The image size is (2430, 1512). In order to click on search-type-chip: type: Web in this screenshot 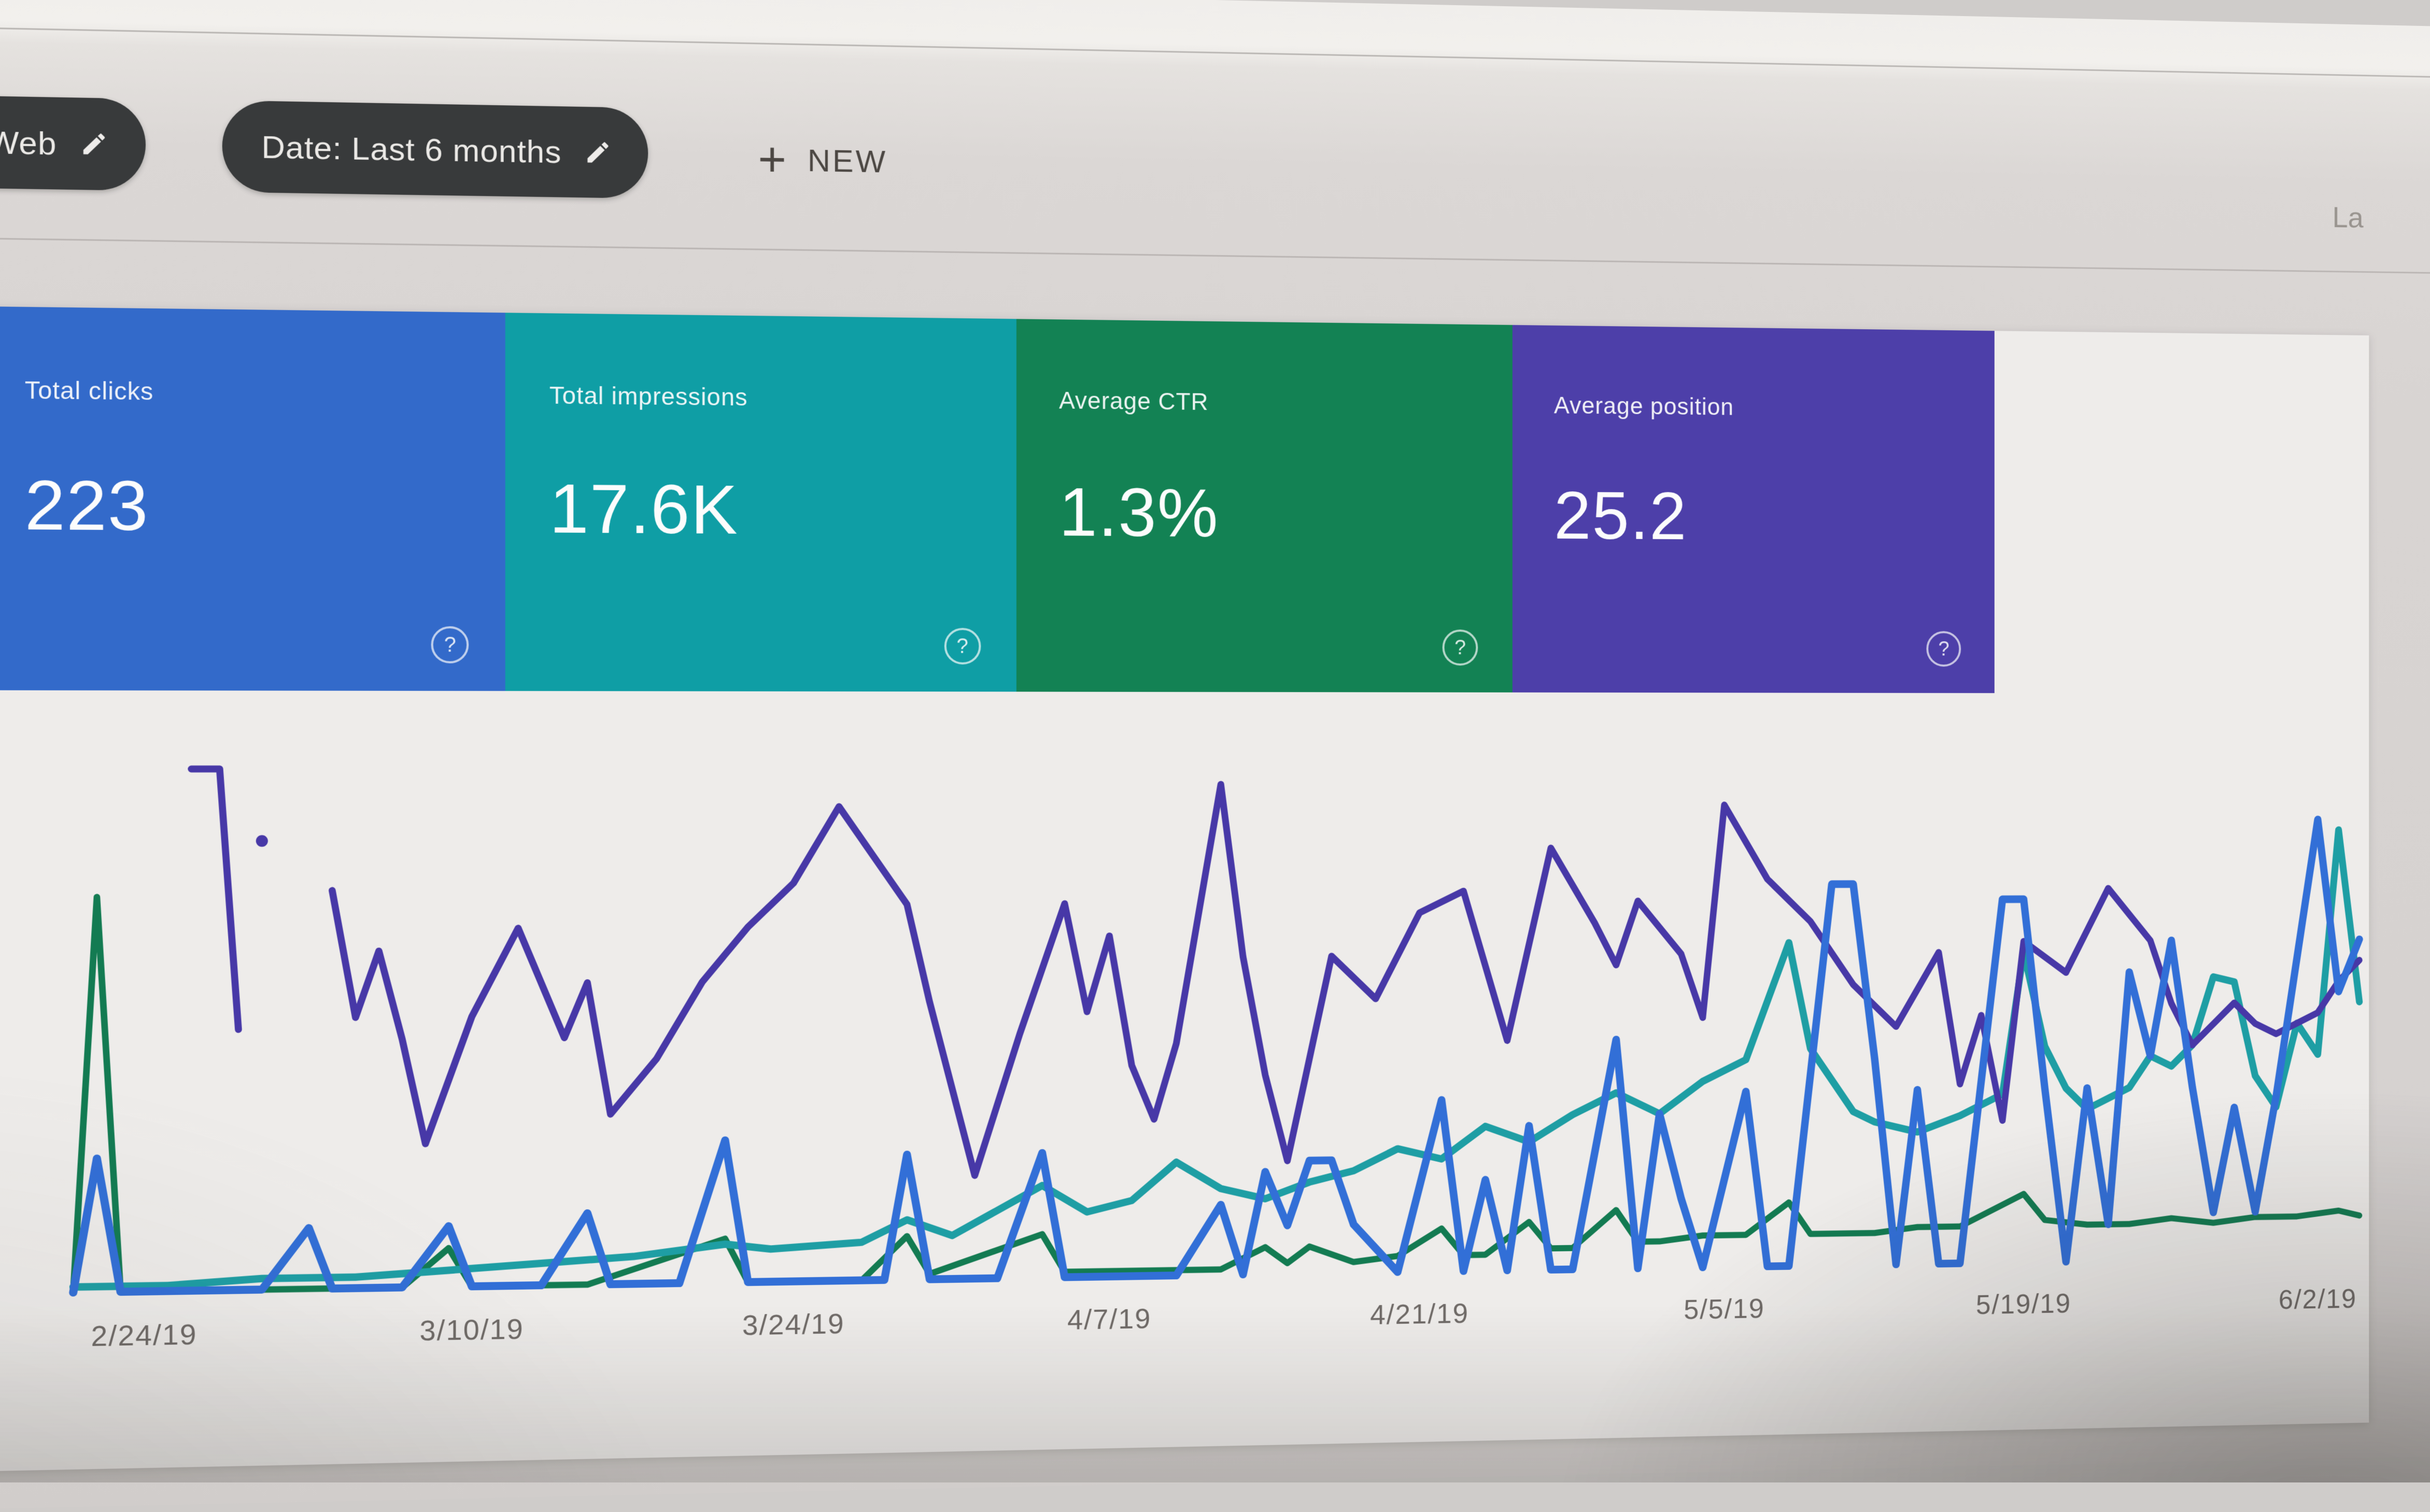, I will do `click(73, 142)`.